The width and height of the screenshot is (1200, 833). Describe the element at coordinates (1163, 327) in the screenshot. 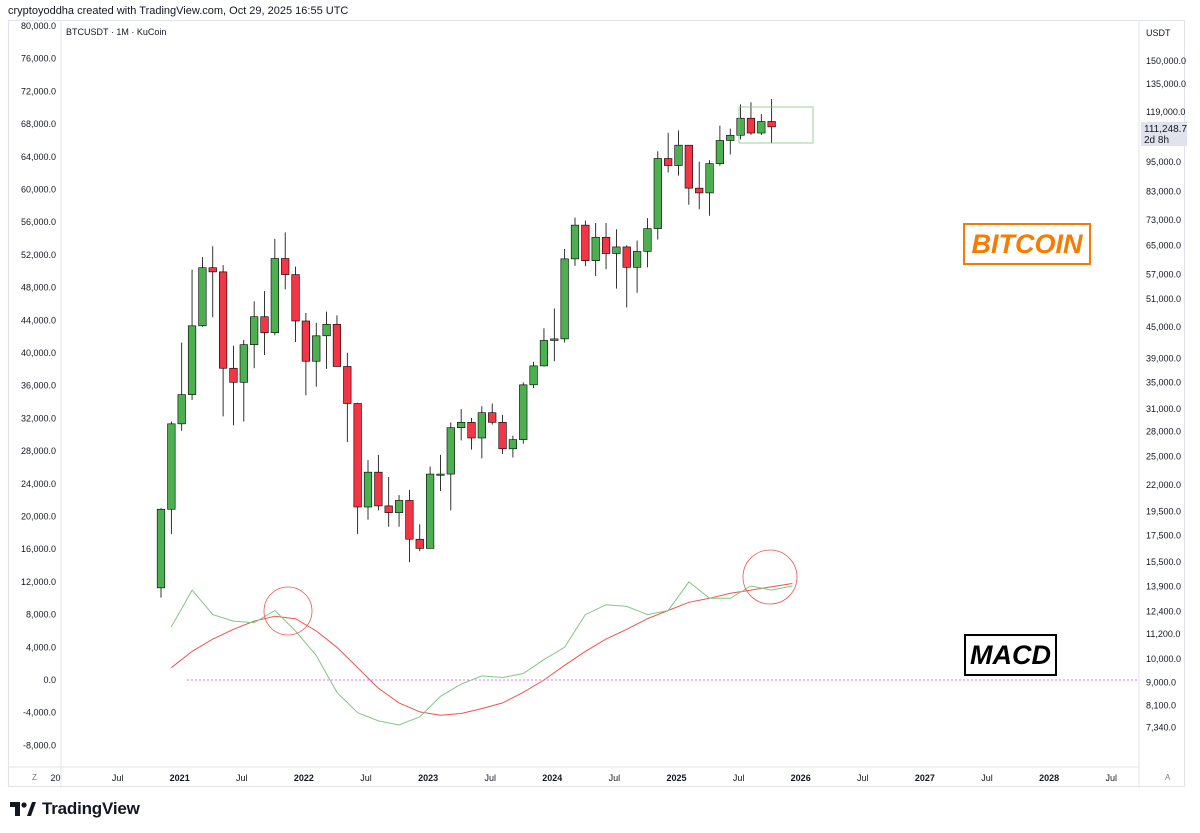

I see `right-axis-tick-label: 45,000.0` at that location.